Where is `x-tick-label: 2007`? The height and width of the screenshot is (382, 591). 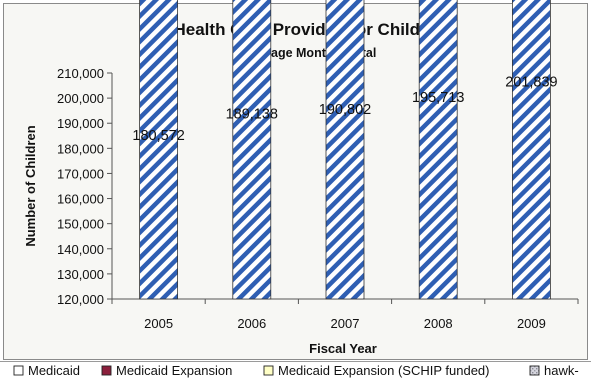
x-tick-label: 2007 is located at coordinates (345, 323).